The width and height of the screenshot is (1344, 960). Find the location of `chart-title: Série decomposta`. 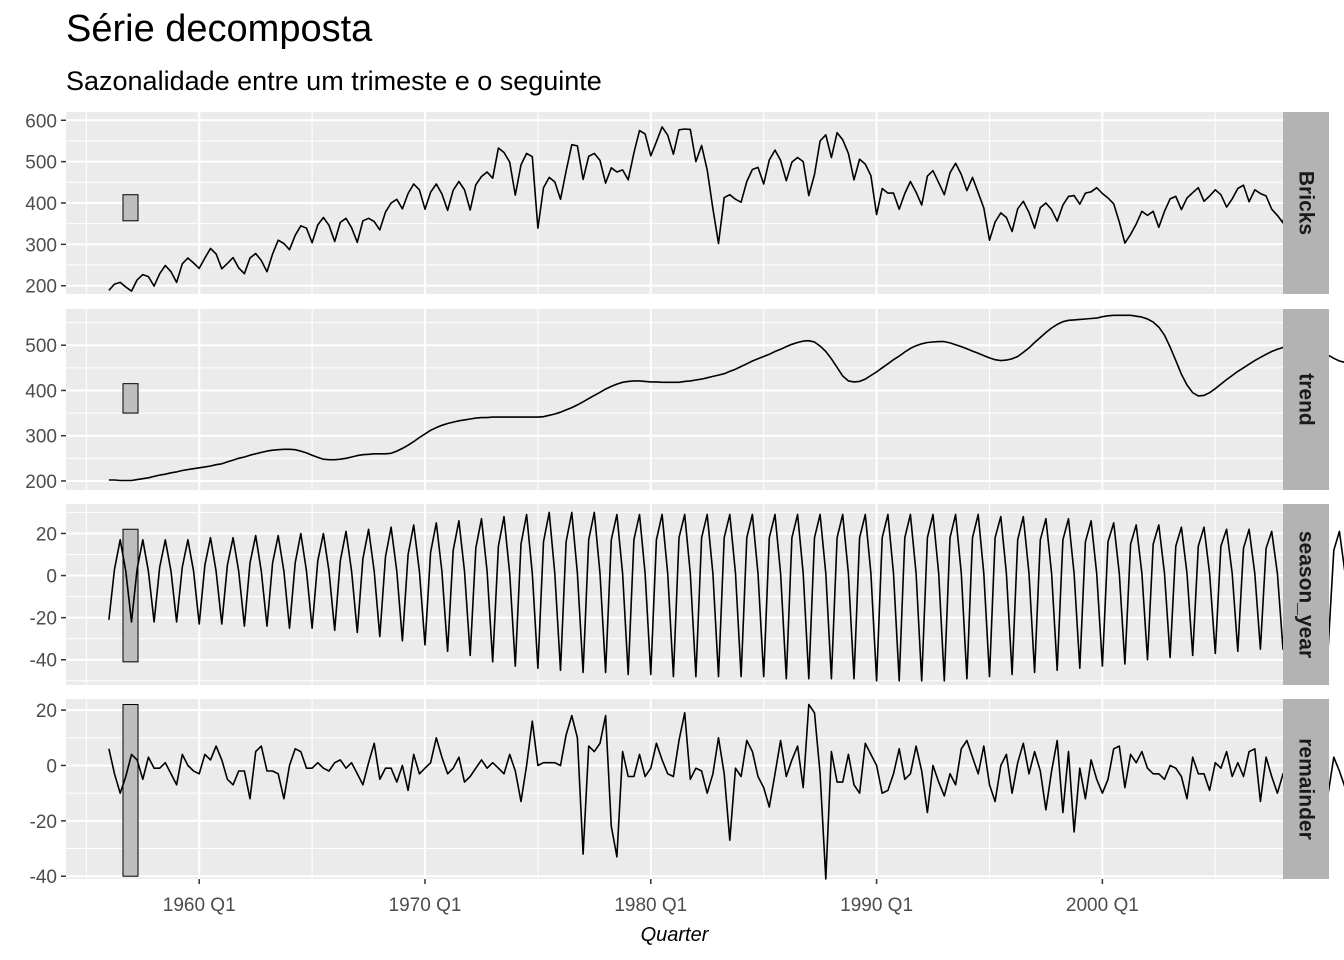

chart-title: Série decomposta is located at coordinates (219, 29).